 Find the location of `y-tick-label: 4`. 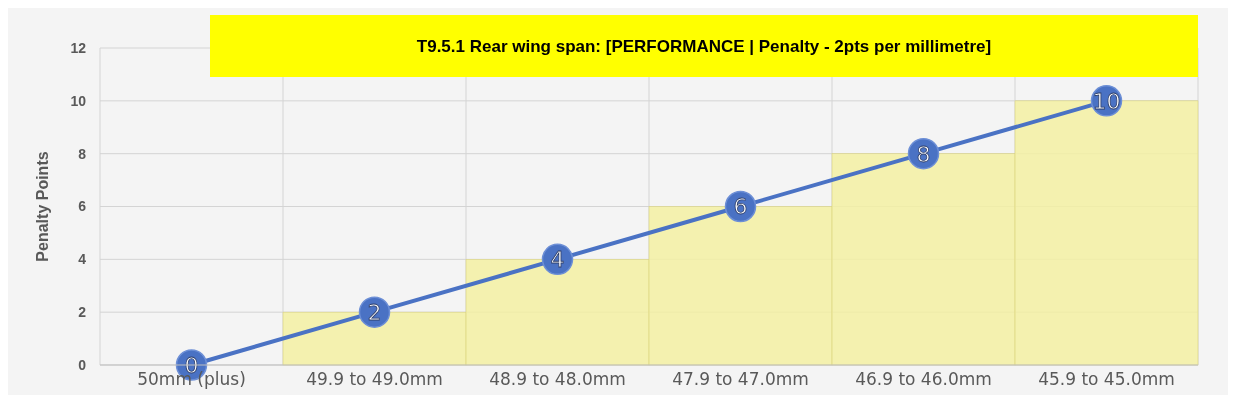

y-tick-label: 4 is located at coordinates (82, 259).